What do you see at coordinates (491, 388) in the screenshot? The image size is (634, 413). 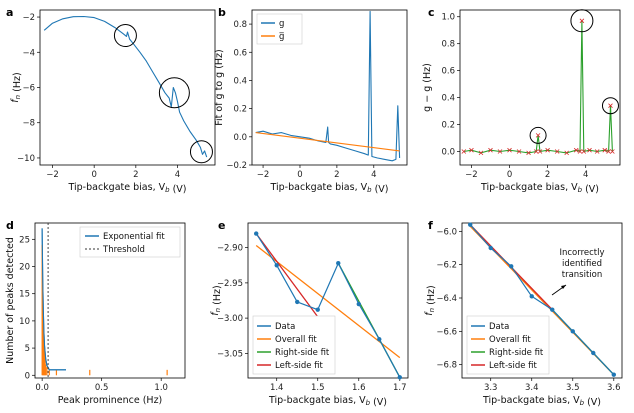 I see `x-tick-label: 3.3` at bounding box center [491, 388].